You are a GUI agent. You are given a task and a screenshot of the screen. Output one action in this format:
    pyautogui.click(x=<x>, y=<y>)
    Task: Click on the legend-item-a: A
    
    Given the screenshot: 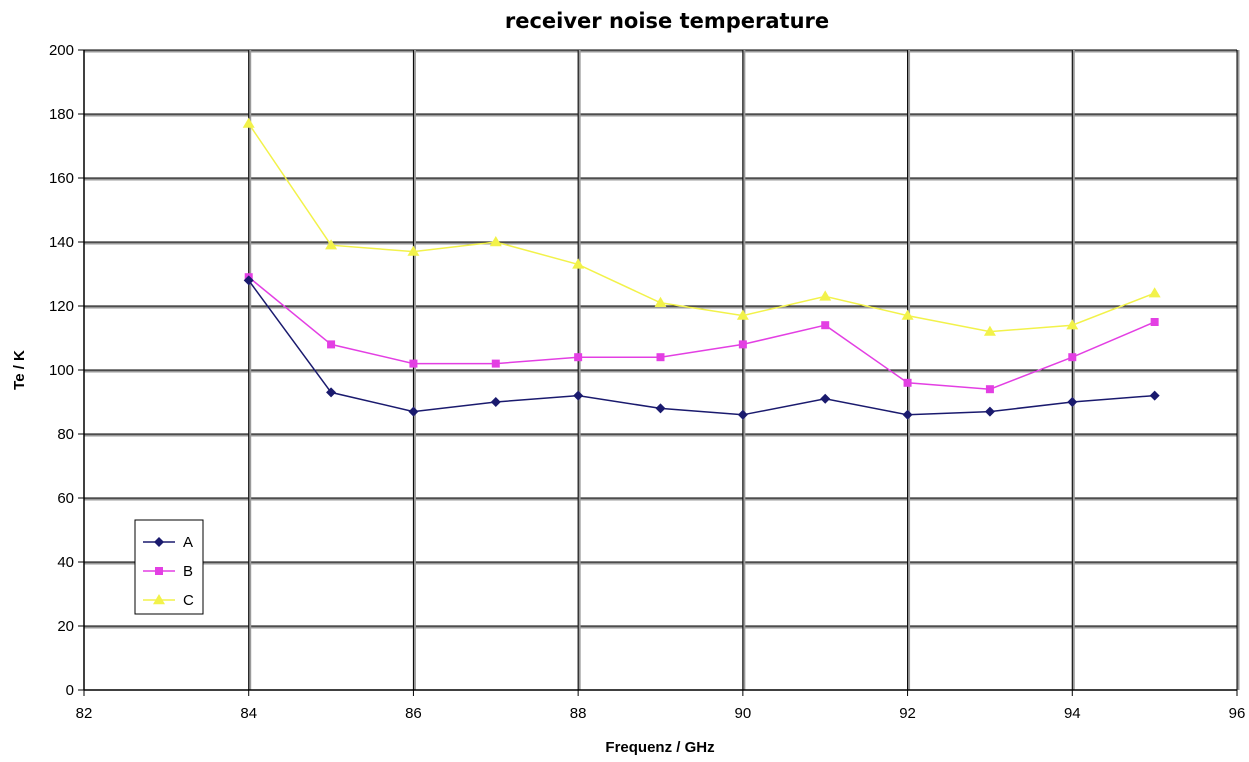 What is the action you would take?
    pyautogui.click(x=168, y=542)
    